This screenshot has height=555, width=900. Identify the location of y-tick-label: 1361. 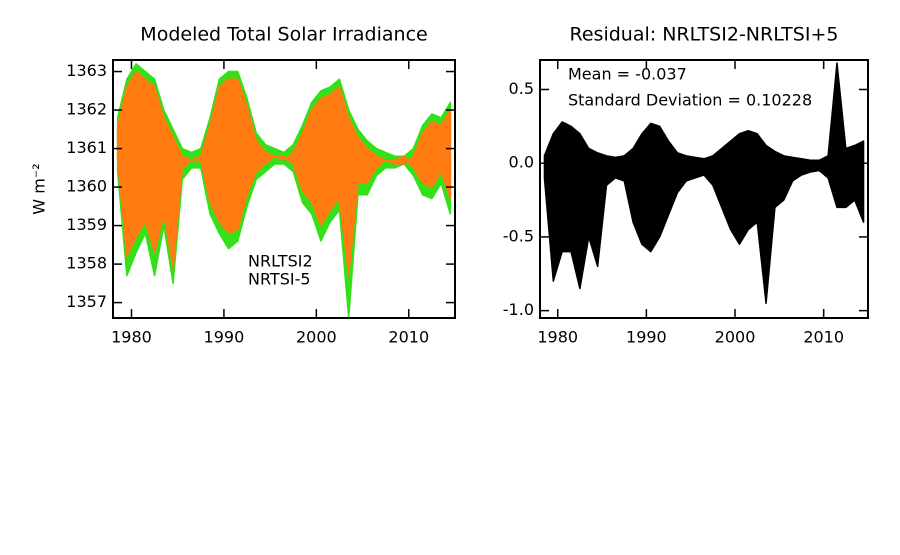
(86, 147).